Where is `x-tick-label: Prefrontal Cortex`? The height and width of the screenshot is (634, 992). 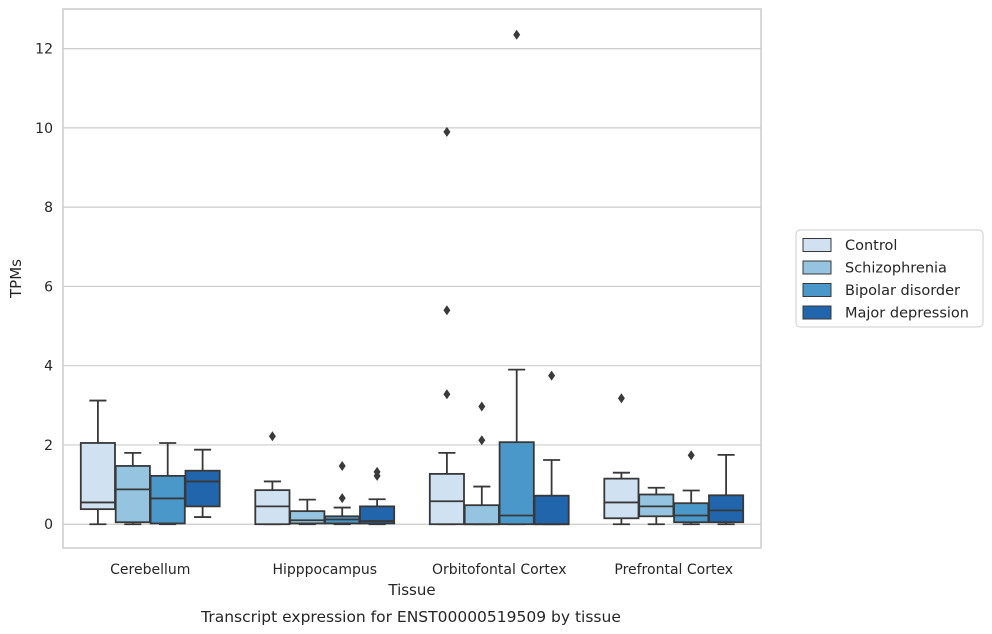
x-tick-label: Prefrontal Cortex is located at coordinates (673, 570).